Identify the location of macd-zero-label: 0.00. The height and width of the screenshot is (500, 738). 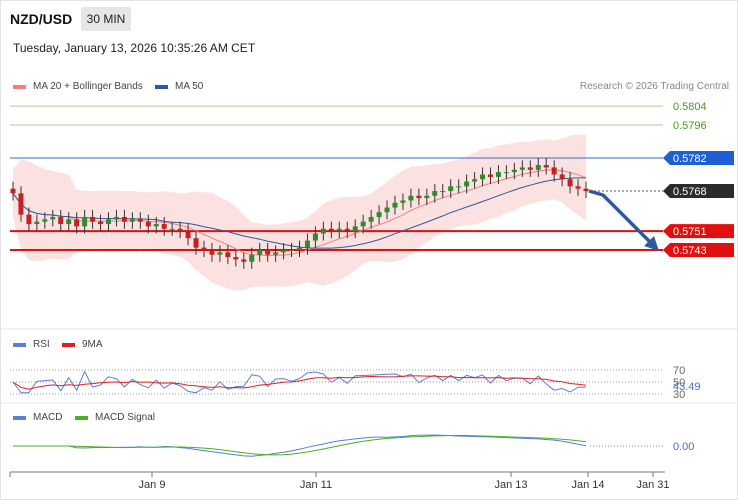
(683, 447).